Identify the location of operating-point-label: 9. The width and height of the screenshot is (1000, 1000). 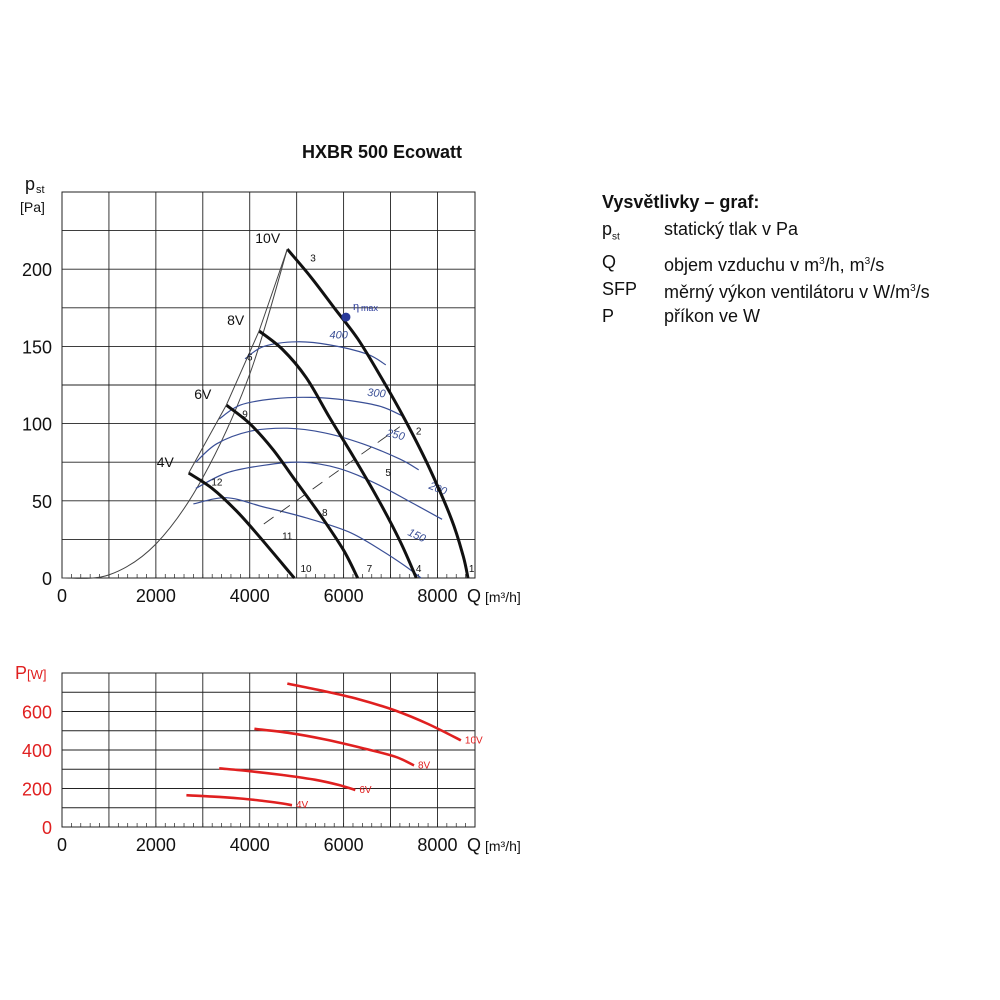
(245, 414).